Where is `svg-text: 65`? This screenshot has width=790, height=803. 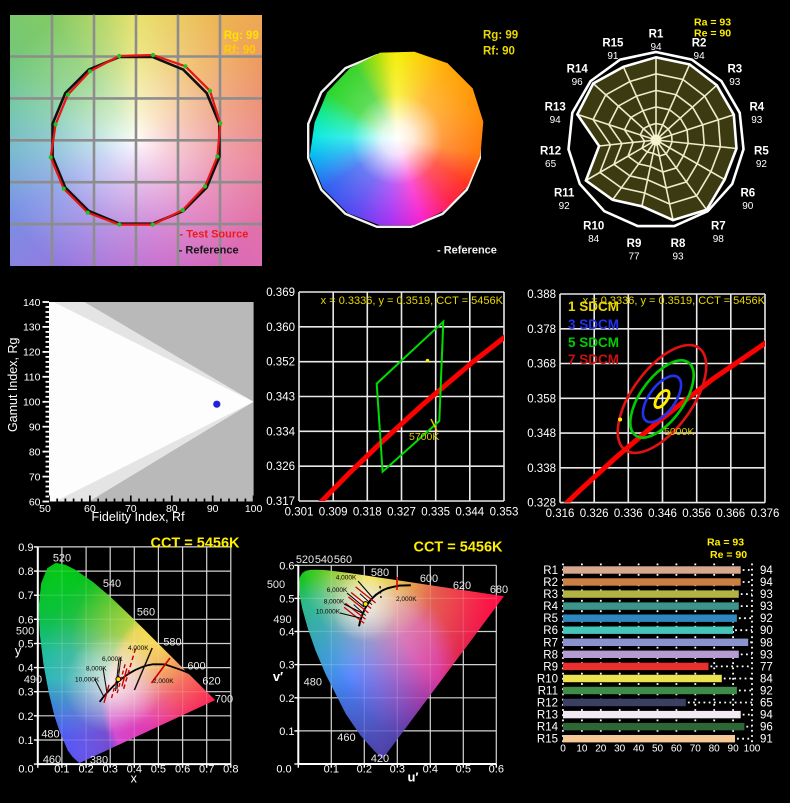
svg-text: 65 is located at coordinates (766, 704).